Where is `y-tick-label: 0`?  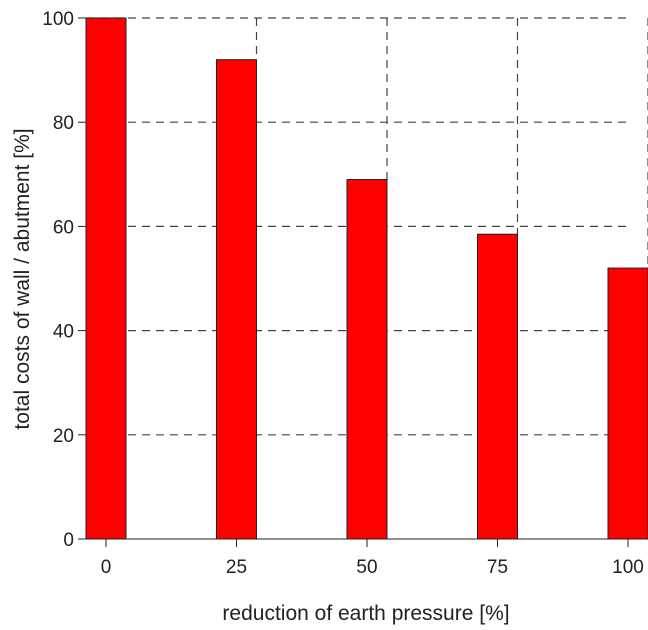
y-tick-label: 0 is located at coordinates (68, 540).